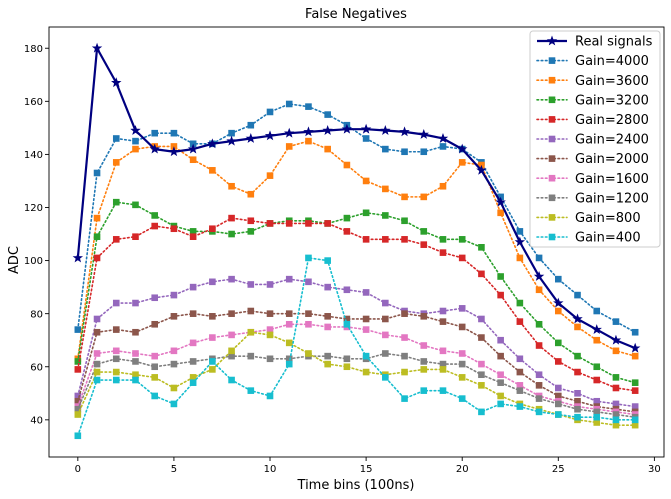 The image size is (671, 499). Describe the element at coordinates (36, 367) in the screenshot. I see `y-tick-label: 60` at that location.